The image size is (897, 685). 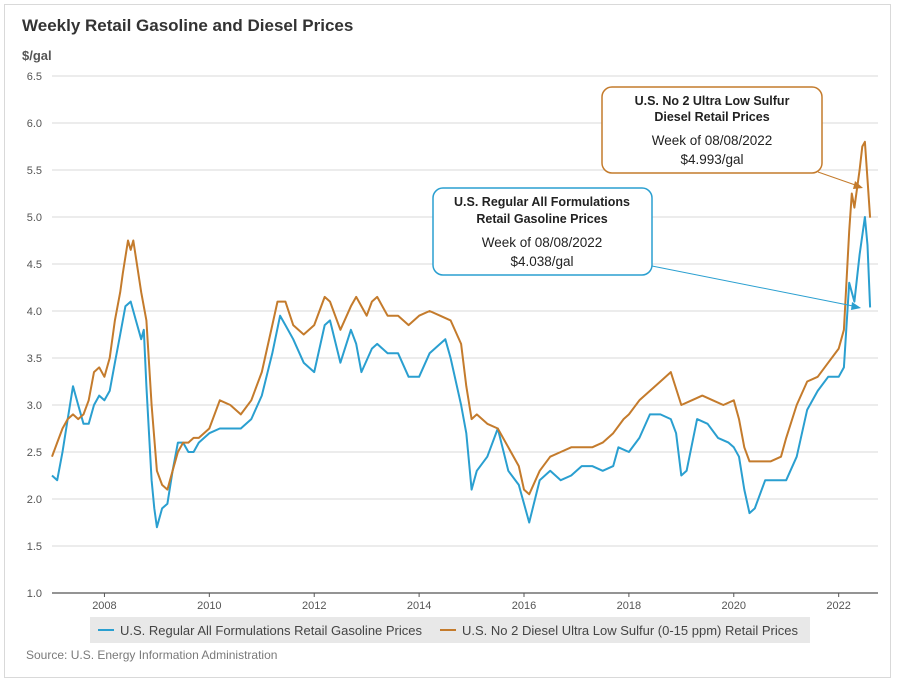 What do you see at coordinates (34, 453) in the screenshot?
I see `y-tick-label: 2.5` at bounding box center [34, 453].